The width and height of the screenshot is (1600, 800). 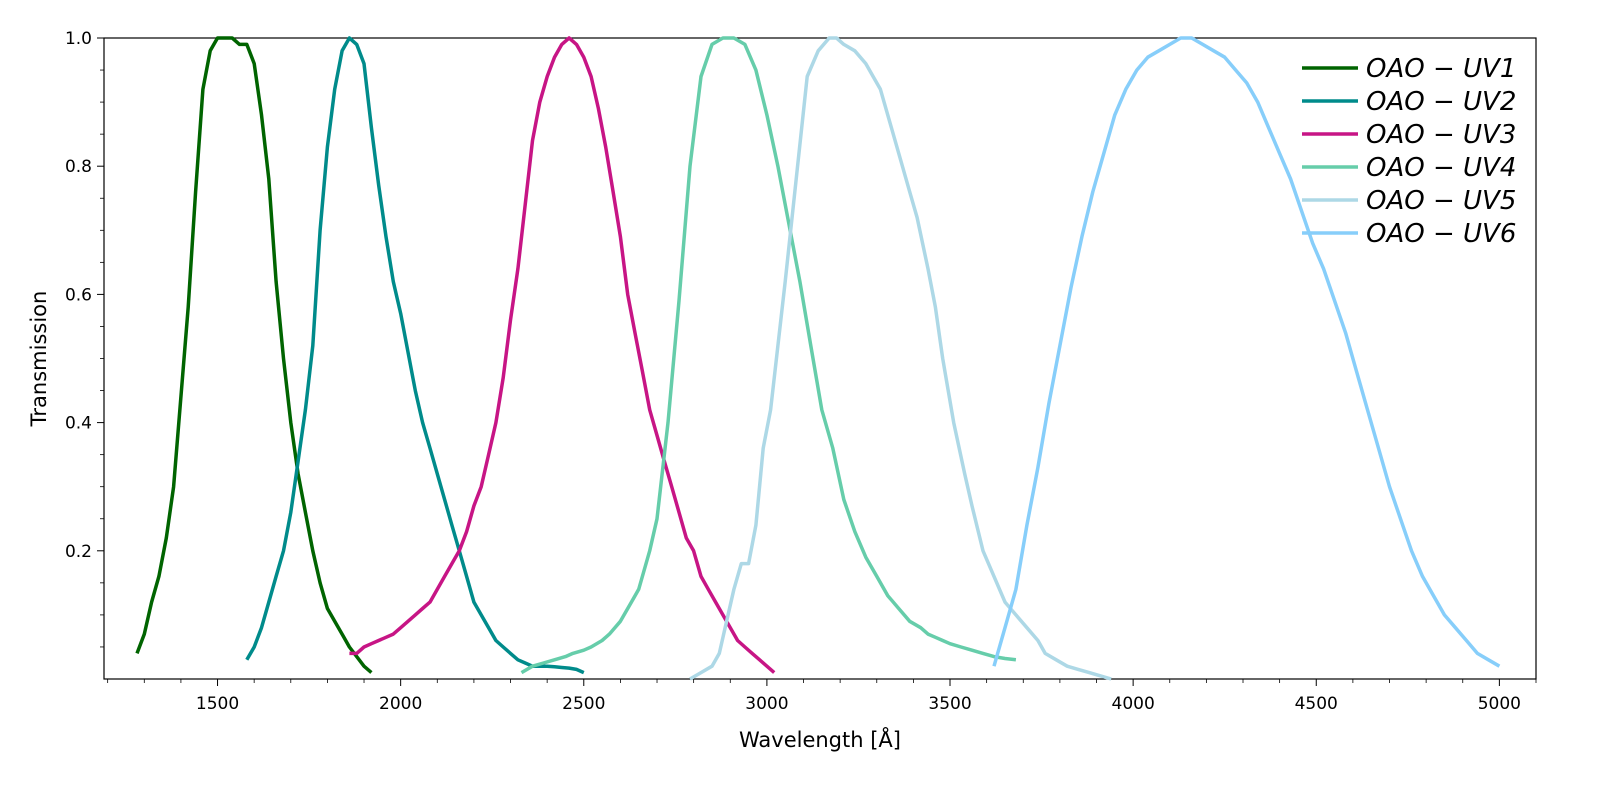 I want to click on legend-label-uv4: OAO − UV4, so click(x=1441, y=168).